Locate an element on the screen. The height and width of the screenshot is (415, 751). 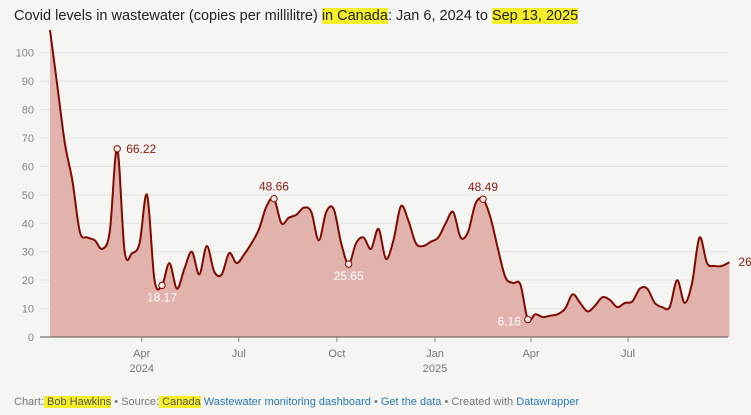
title-highlight-date: Sep 13, 2025 is located at coordinates (535, 16).